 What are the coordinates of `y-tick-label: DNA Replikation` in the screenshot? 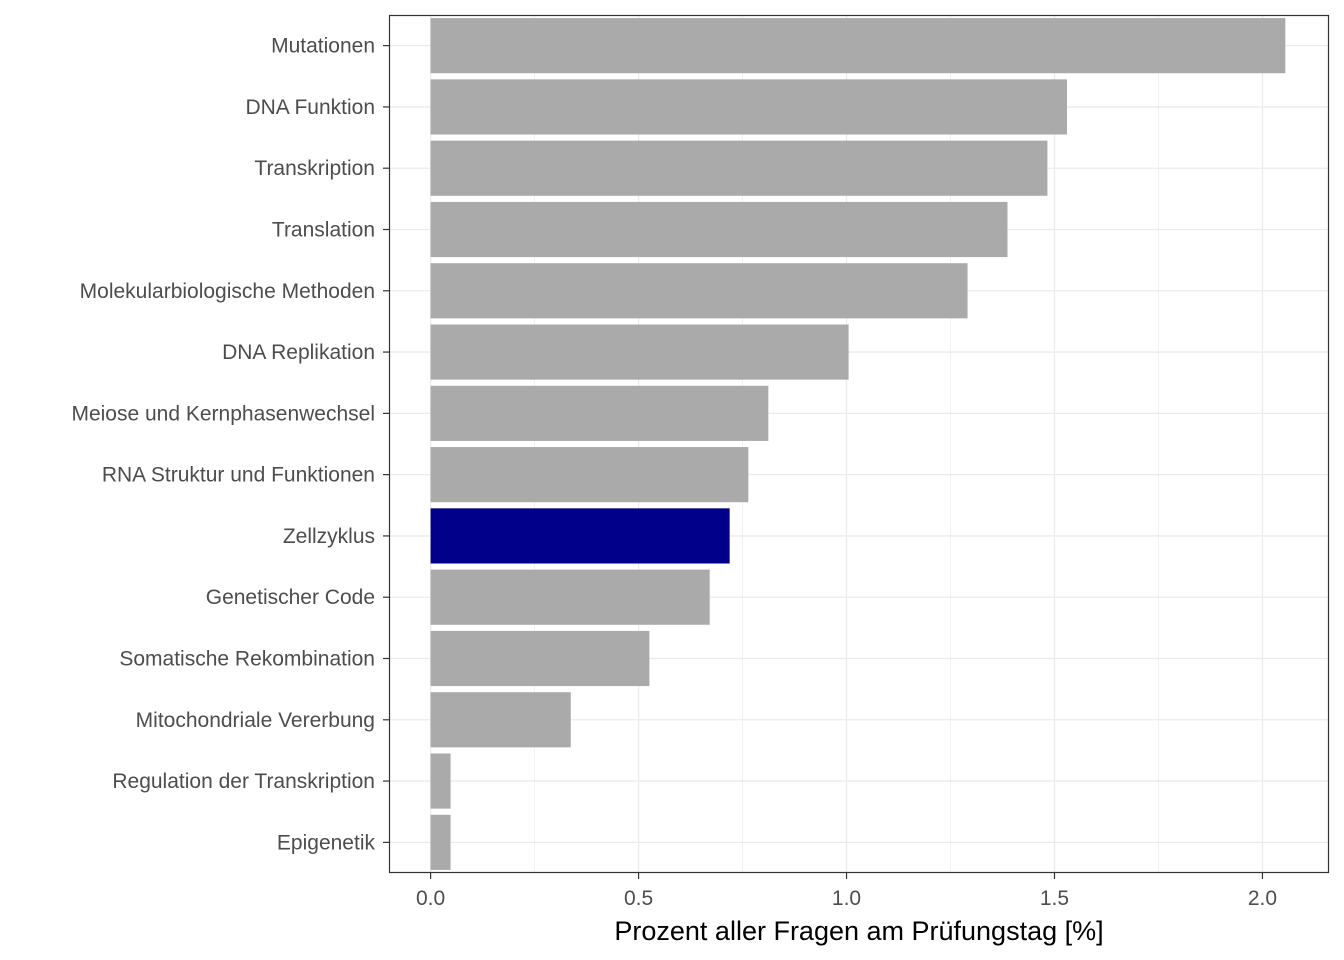 It's located at (298, 352).